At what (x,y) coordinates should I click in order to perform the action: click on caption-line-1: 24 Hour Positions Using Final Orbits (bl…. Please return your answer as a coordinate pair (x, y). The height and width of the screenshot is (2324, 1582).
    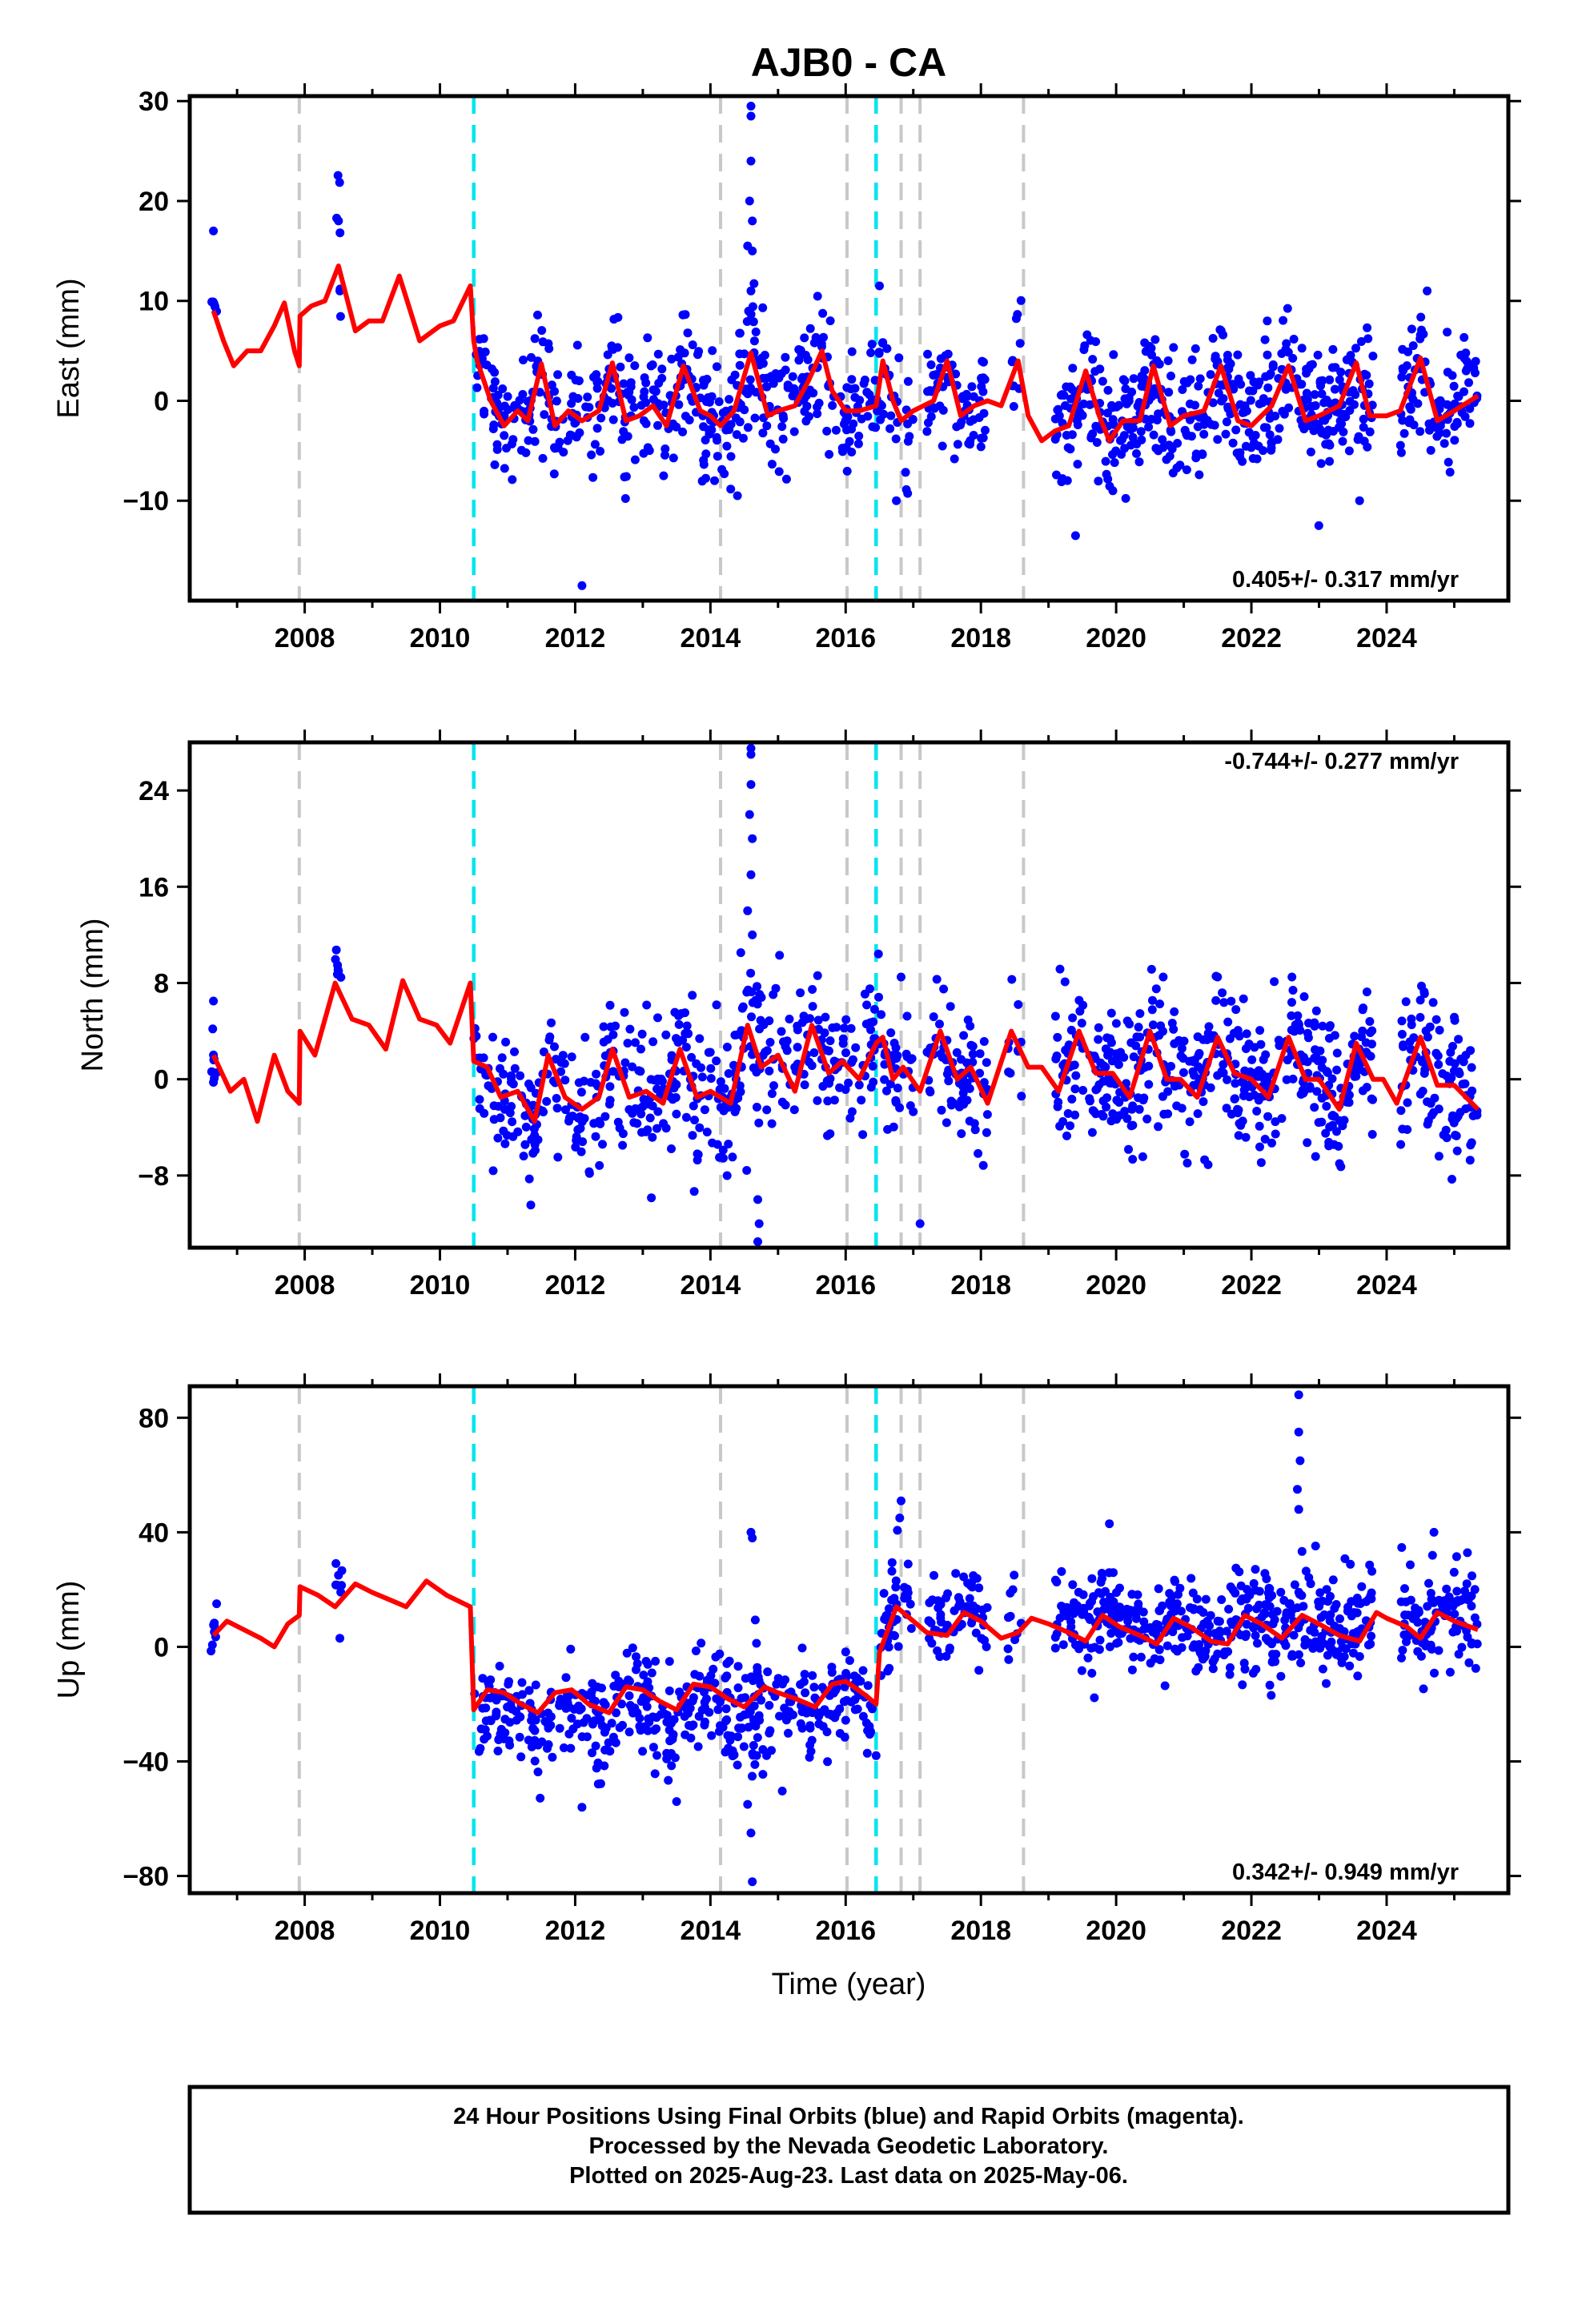
    Looking at the image, I should click on (848, 2116).